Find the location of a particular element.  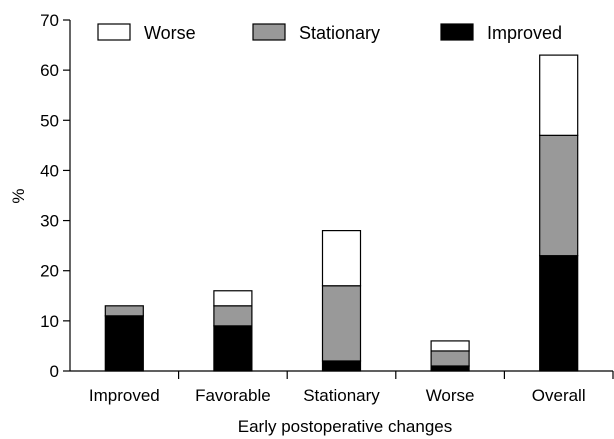

x-axis-title: Early postoperative changes is located at coordinates (345, 426).